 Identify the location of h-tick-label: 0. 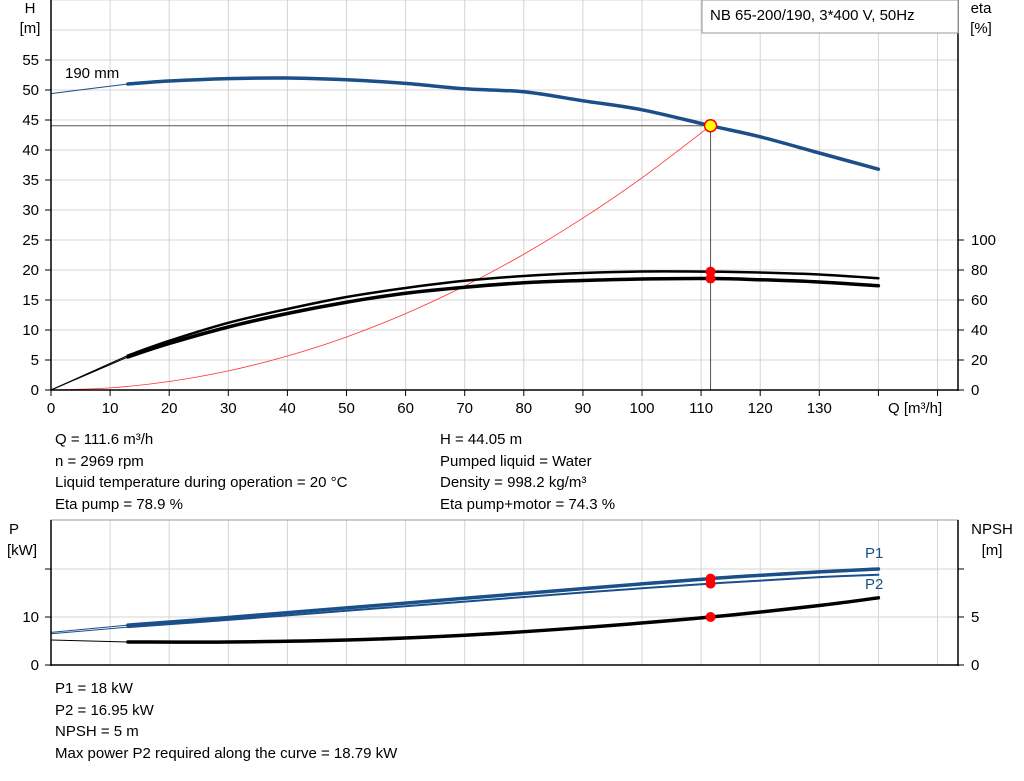
(35, 390).